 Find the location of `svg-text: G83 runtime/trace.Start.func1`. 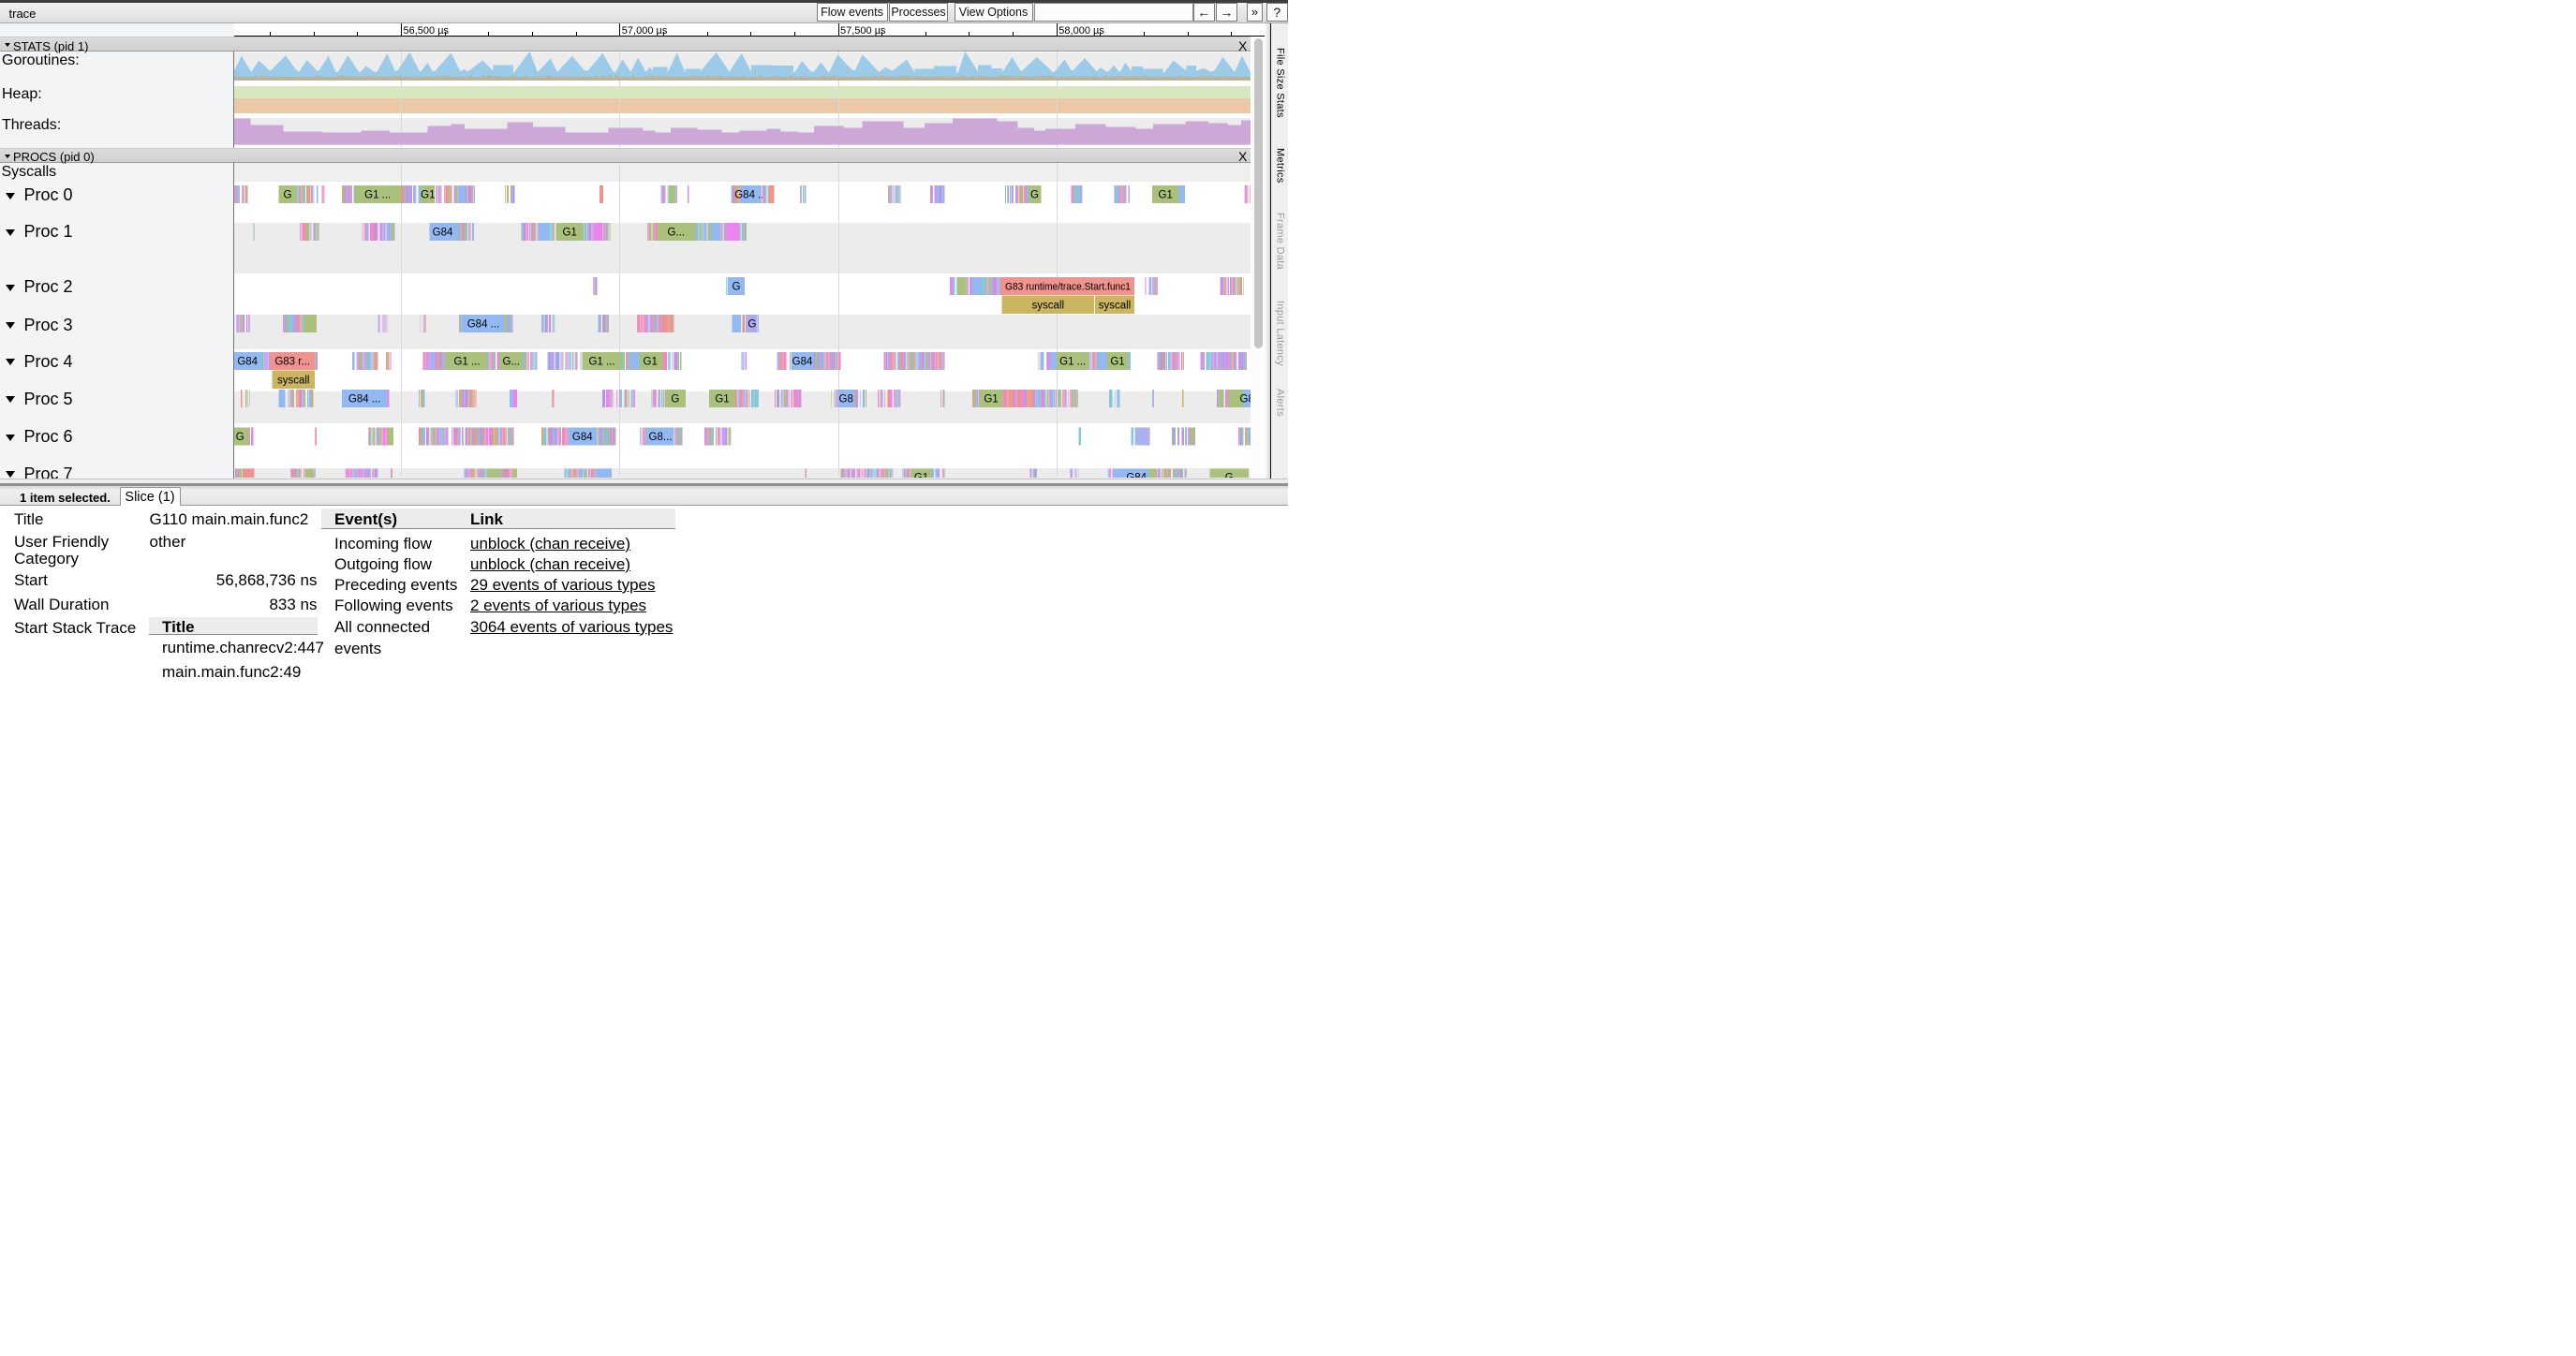

svg-text: G83 runtime/trace.Start.func1 is located at coordinates (1068, 287).